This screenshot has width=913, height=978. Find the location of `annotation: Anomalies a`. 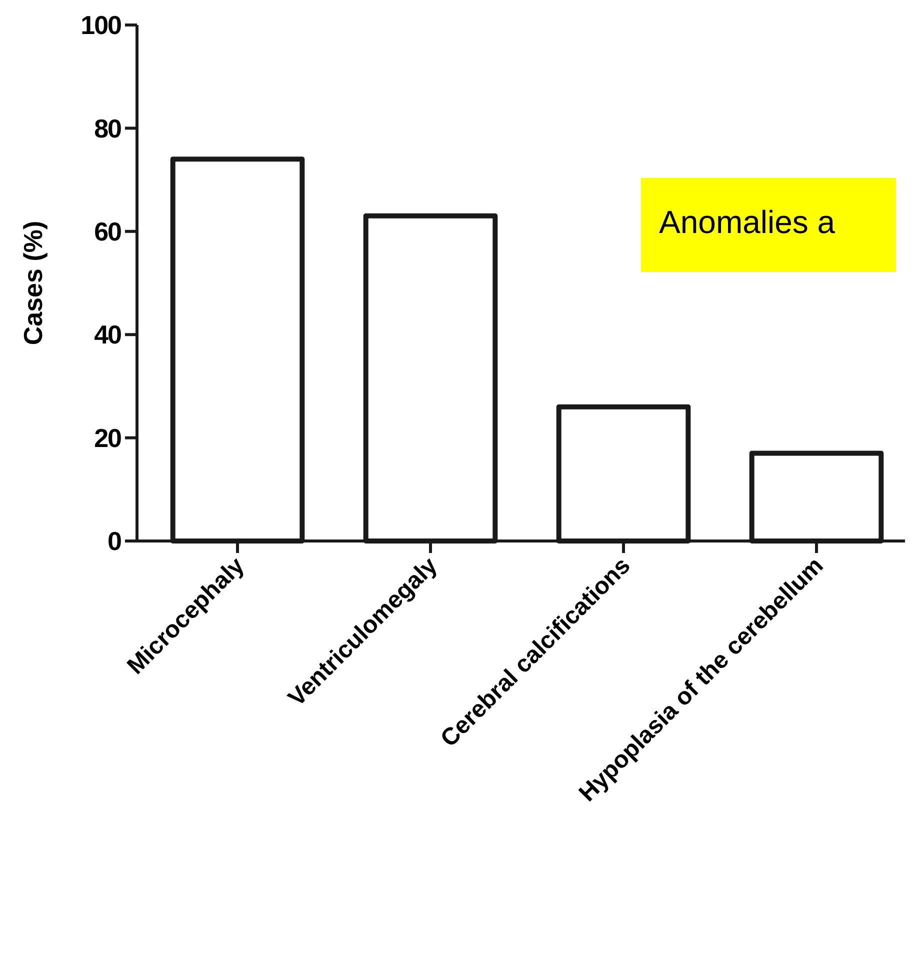

annotation: Anomalies a is located at coordinates (747, 222).